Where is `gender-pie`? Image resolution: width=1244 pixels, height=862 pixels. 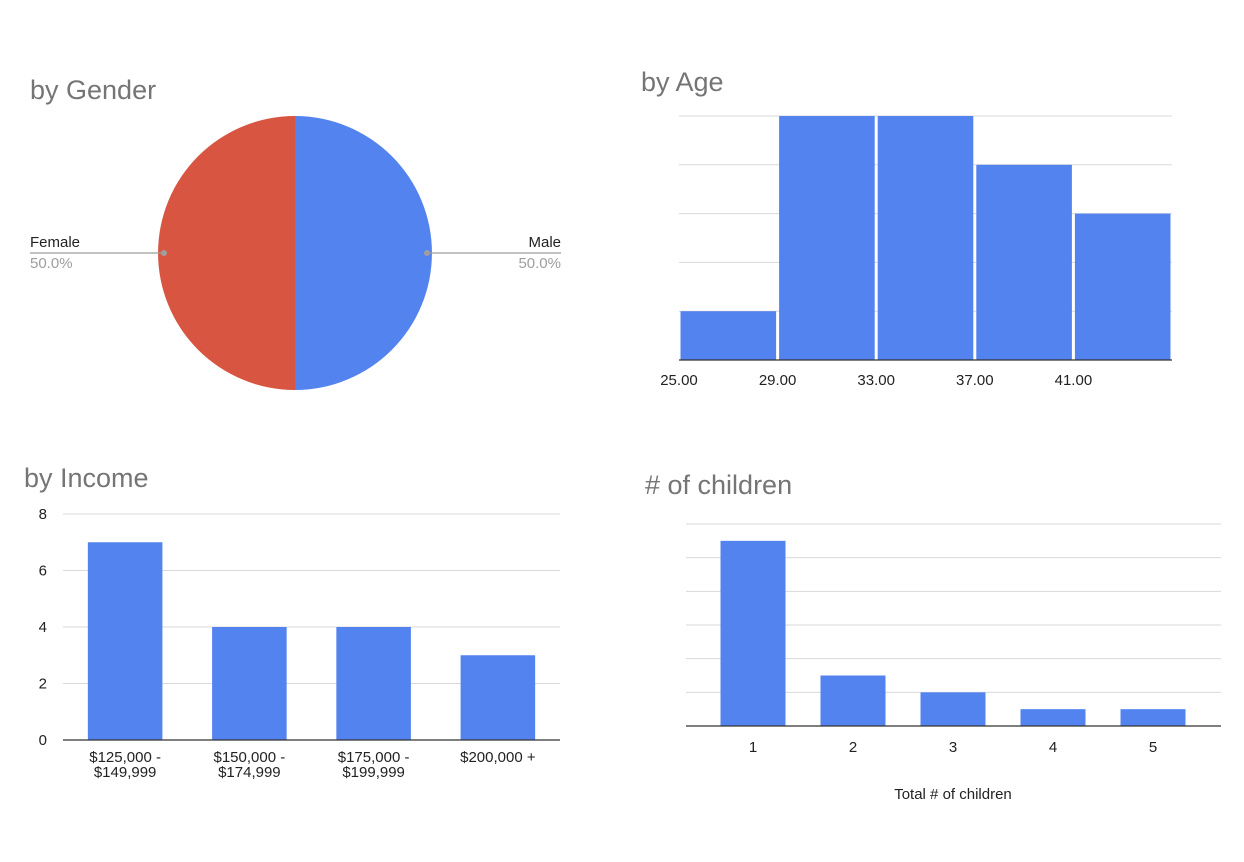 gender-pie is located at coordinates (295, 253).